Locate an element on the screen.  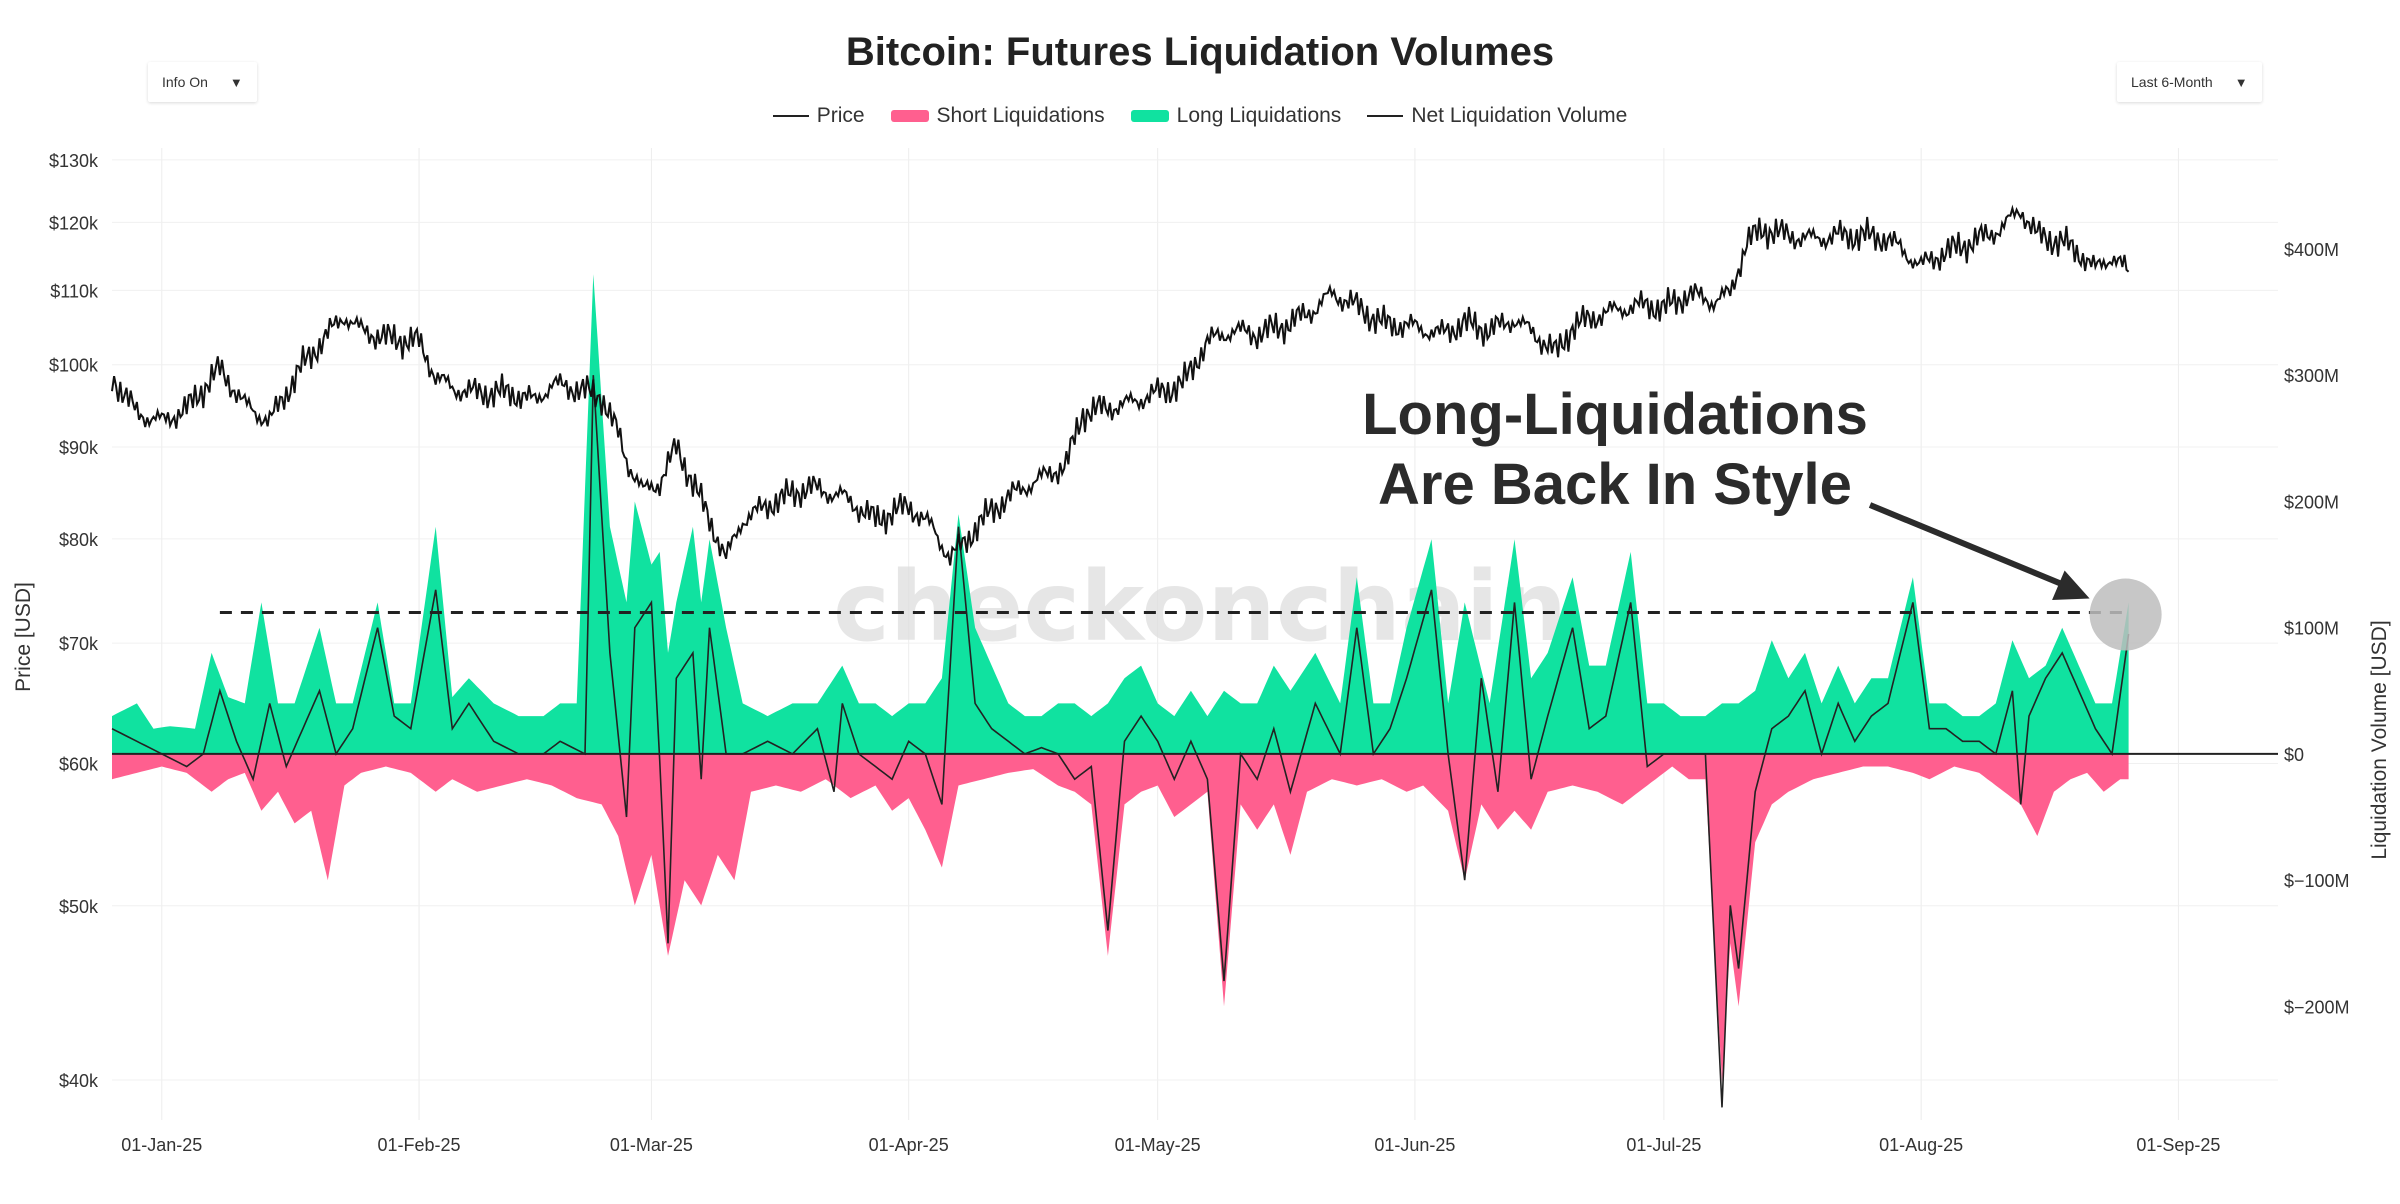
left-tick-label: $50k is located at coordinates (79, 907).